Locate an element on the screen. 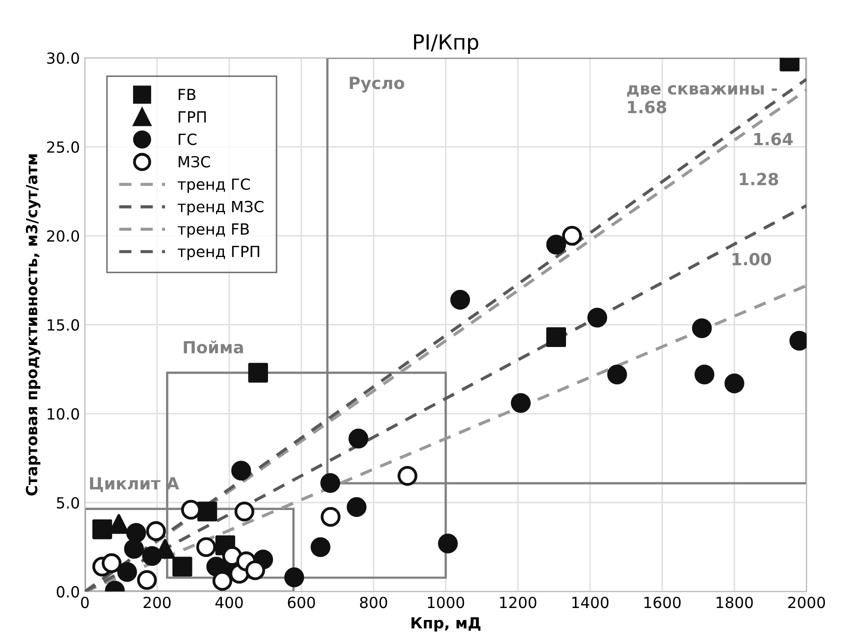 The image size is (849, 643). annotation: две скважины - 1.68 is located at coordinates (702, 99).